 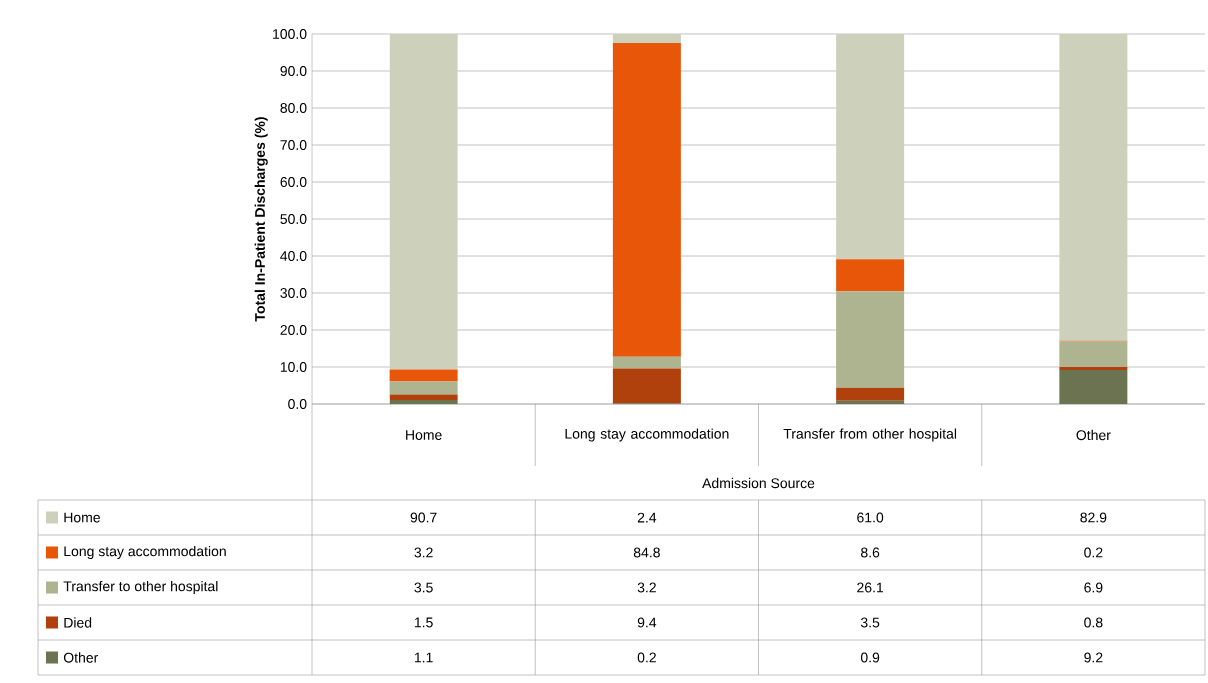 What do you see at coordinates (423, 517) in the screenshot?
I see `data-label: 90.7` at bounding box center [423, 517].